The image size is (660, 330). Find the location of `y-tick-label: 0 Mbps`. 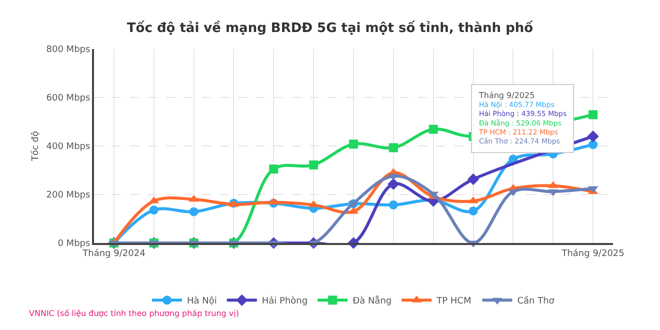

y-tick-label: 0 Mbps is located at coordinates (74, 244).